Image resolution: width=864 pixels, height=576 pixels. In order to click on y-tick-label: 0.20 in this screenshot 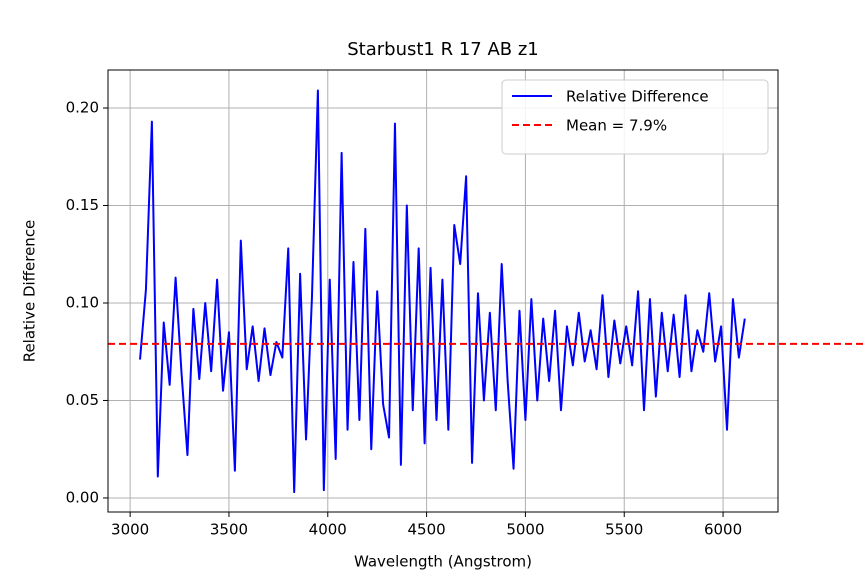, I will do `click(82, 108)`.